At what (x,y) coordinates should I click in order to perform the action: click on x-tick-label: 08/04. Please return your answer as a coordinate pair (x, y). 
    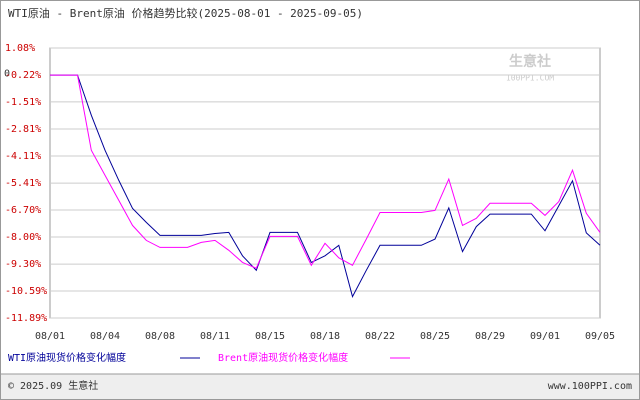
    Looking at the image, I should click on (105, 336).